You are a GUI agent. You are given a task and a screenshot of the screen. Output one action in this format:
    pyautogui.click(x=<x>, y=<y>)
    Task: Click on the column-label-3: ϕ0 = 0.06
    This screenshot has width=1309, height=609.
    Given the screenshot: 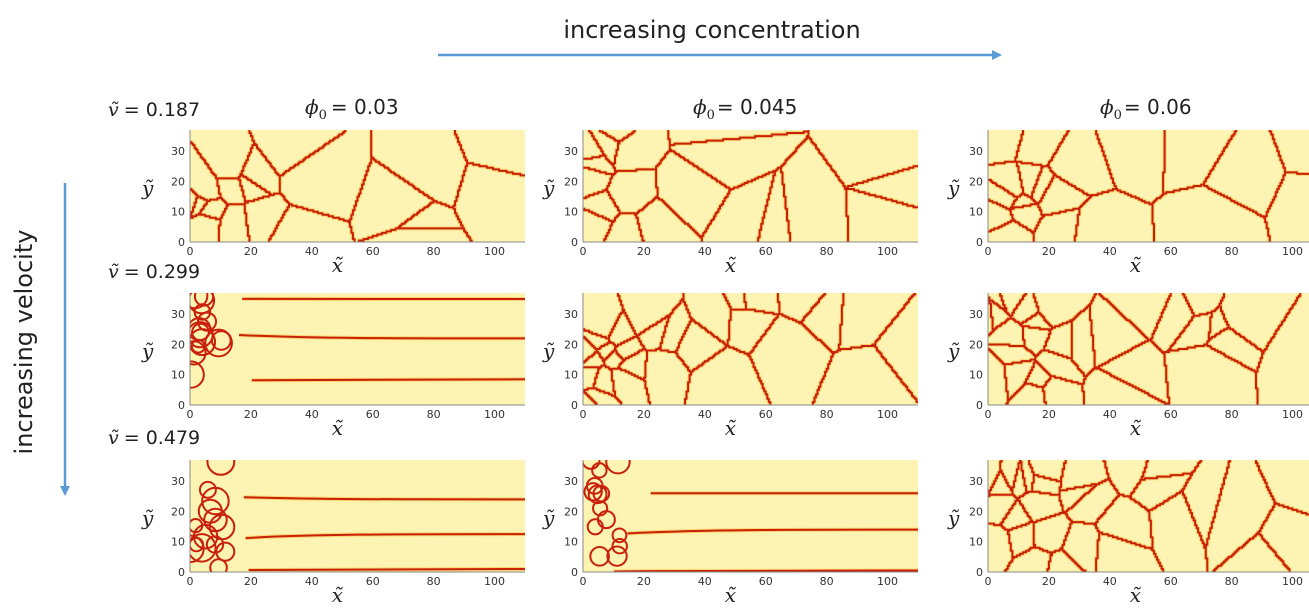 What is the action you would take?
    pyautogui.click(x=1146, y=109)
    